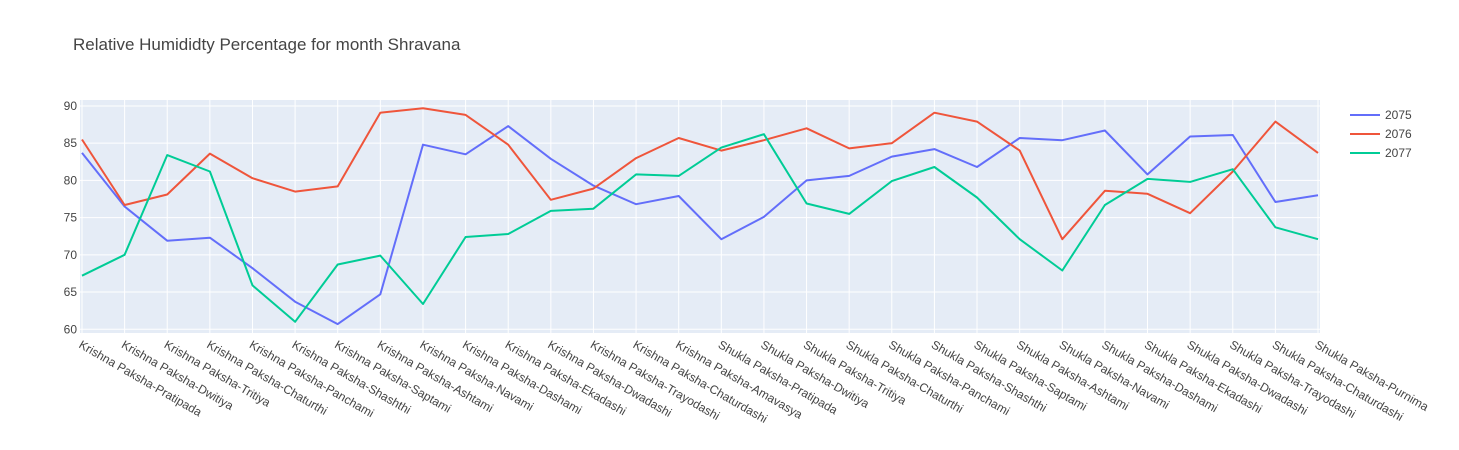  What do you see at coordinates (71, 143) in the screenshot?
I see `y-tick-label: 85` at bounding box center [71, 143].